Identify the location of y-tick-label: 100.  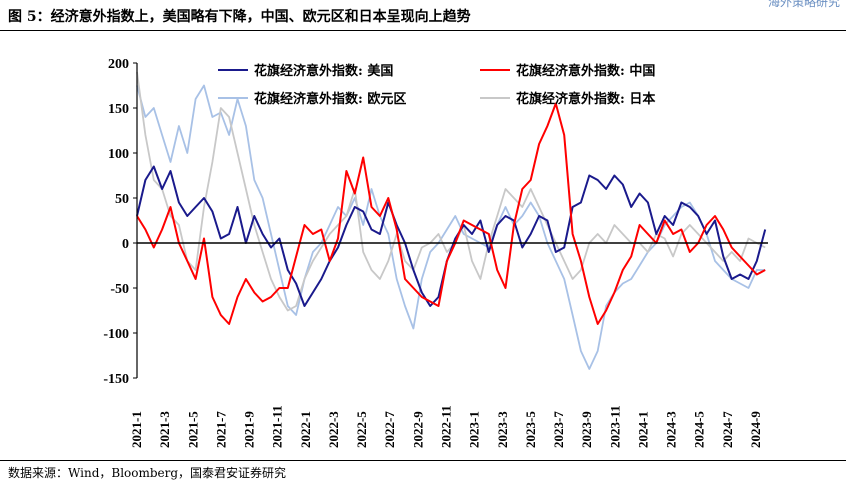
(118, 154).